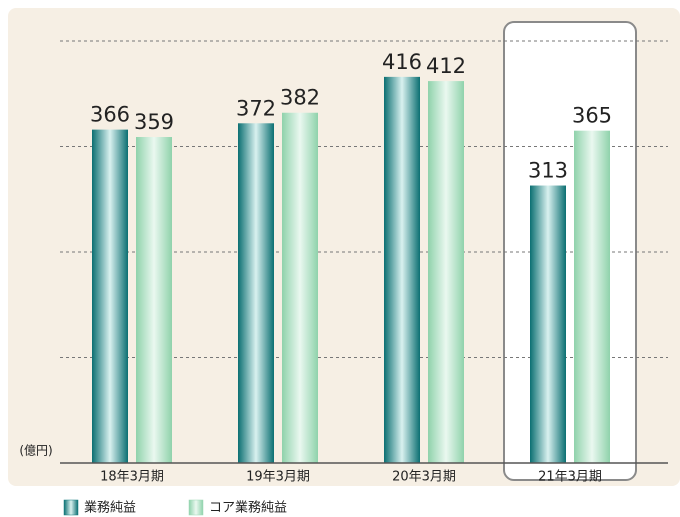  What do you see at coordinates (446, 66) in the screenshot?
I see `value-label: 412` at bounding box center [446, 66].